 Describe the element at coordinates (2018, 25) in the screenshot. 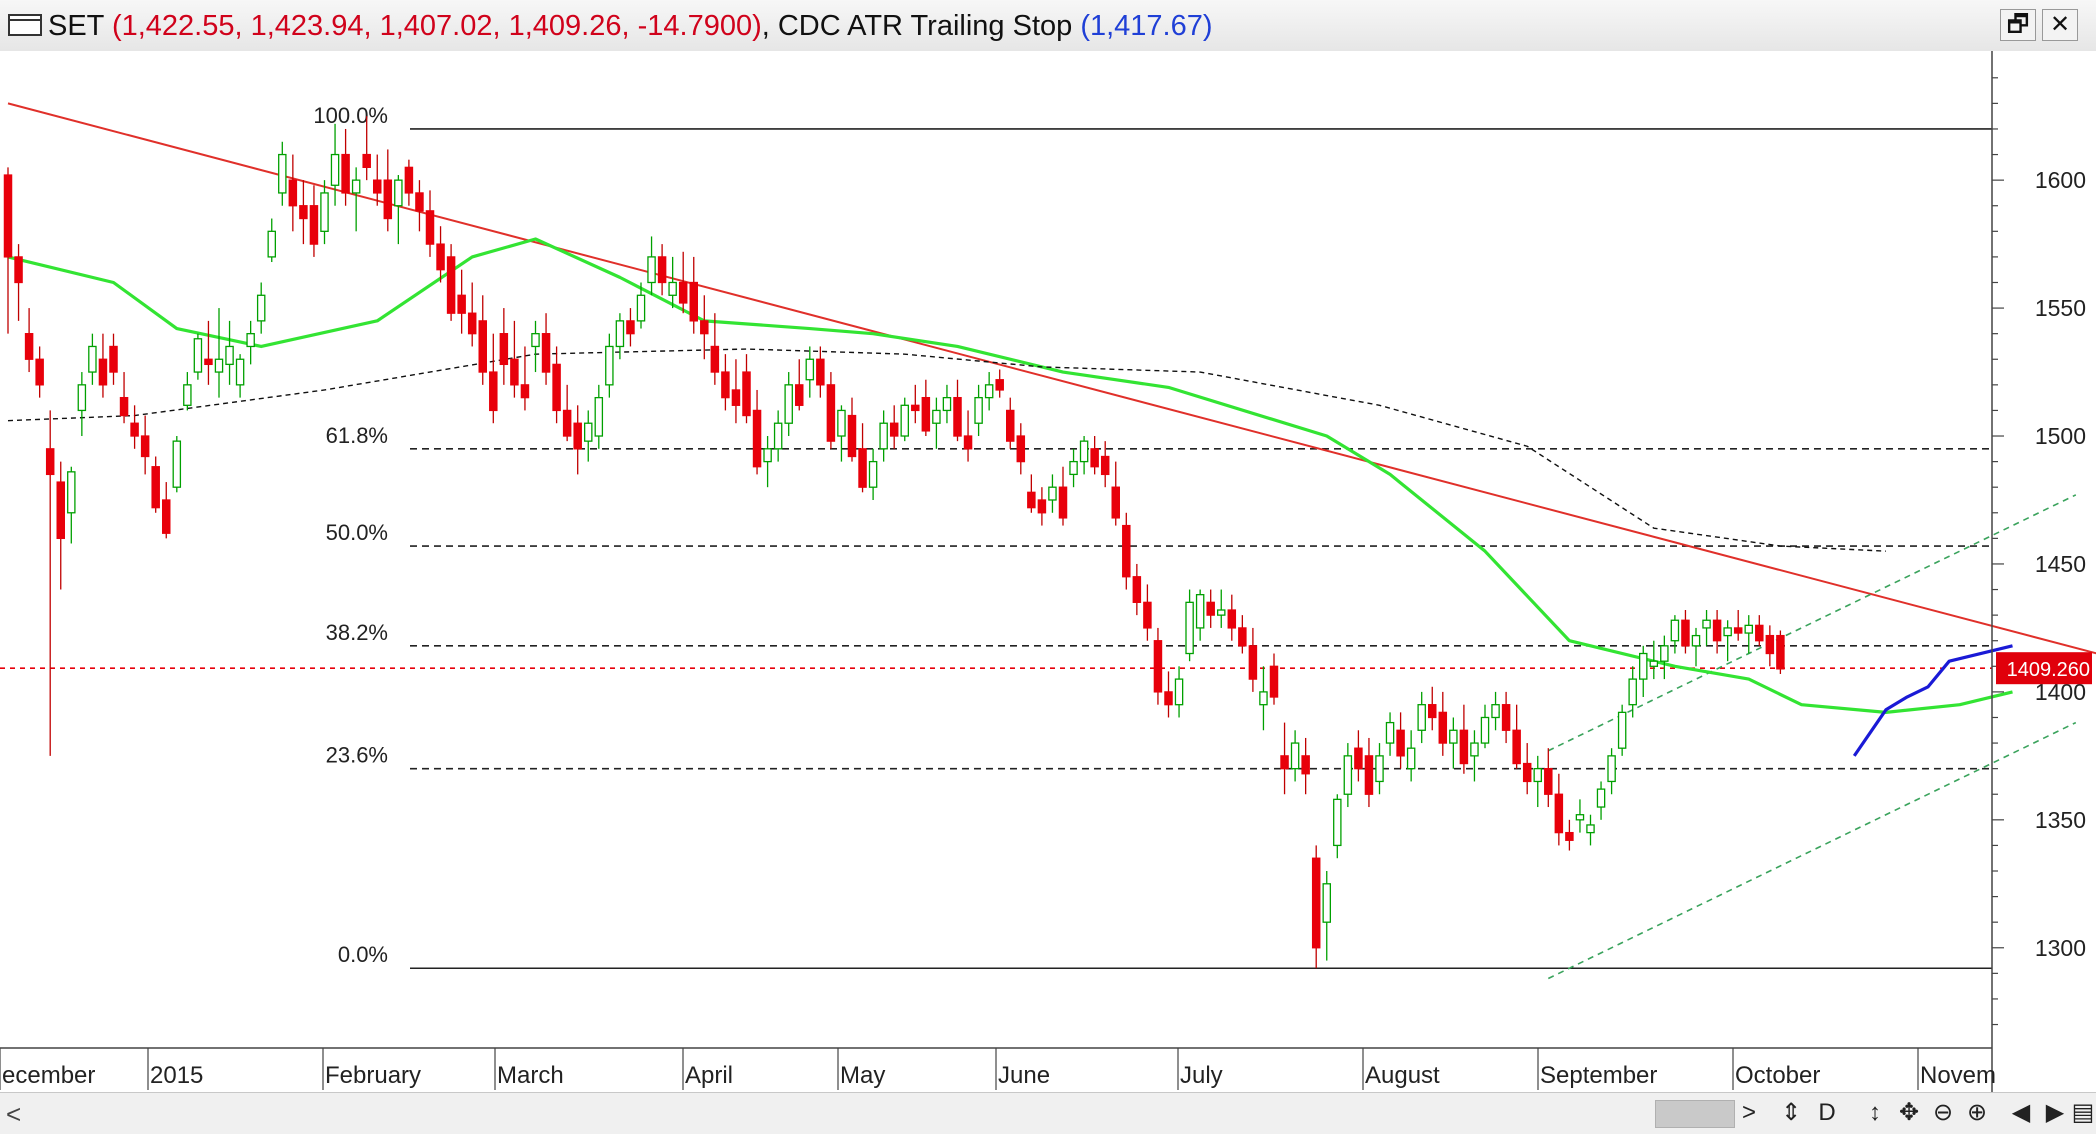

I see `restore-window-button: 🗗` at that location.